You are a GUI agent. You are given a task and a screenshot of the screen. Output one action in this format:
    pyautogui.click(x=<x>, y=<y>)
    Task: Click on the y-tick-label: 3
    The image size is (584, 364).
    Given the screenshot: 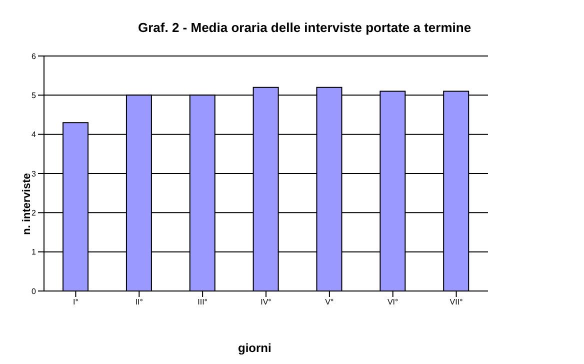 What is the action you would take?
    pyautogui.click(x=34, y=173)
    